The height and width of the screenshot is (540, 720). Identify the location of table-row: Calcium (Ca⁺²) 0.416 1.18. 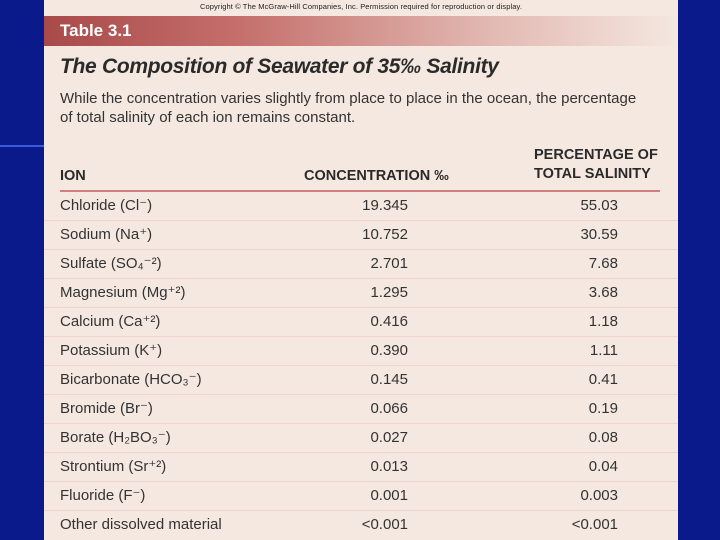
(361, 322).